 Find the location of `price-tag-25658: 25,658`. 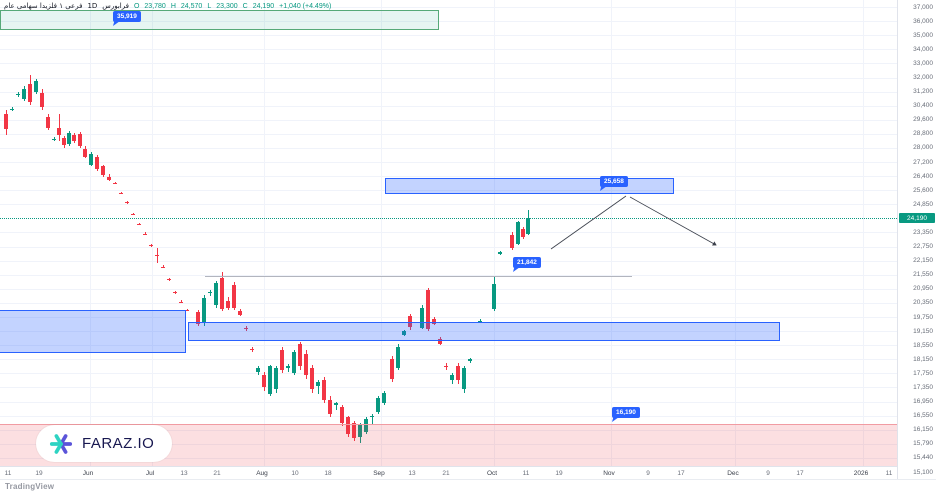

price-tag-25658: 25,658 is located at coordinates (614, 183).